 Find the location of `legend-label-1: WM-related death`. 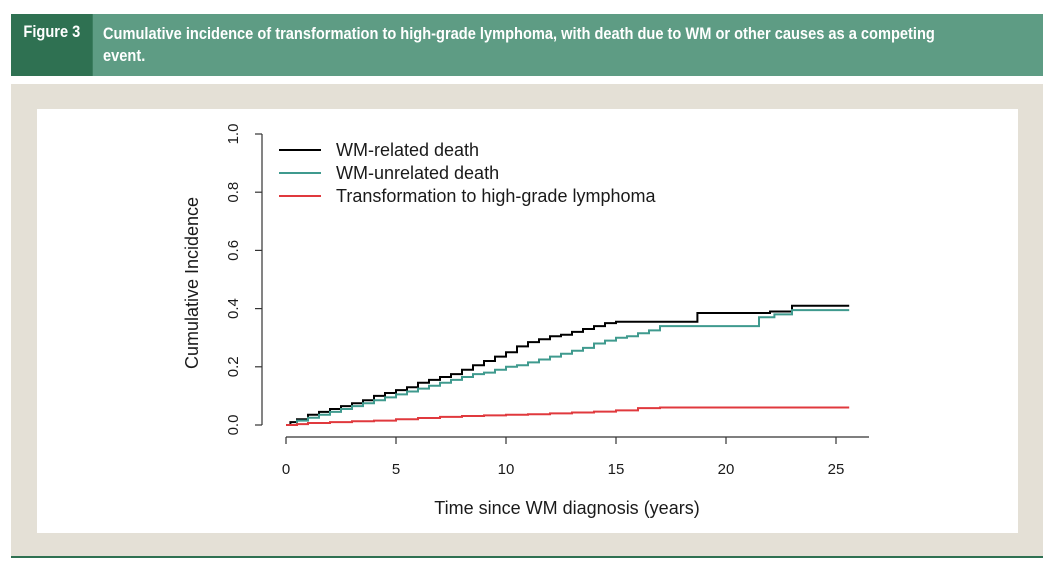

legend-label-1: WM-related death is located at coordinates (407, 150).